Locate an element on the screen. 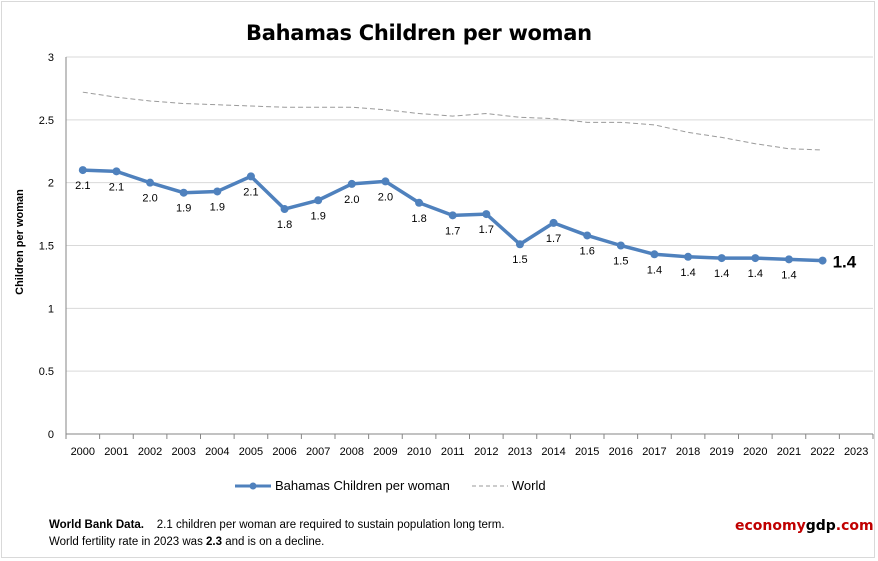  x-tick-label: 2007 is located at coordinates (318, 452).